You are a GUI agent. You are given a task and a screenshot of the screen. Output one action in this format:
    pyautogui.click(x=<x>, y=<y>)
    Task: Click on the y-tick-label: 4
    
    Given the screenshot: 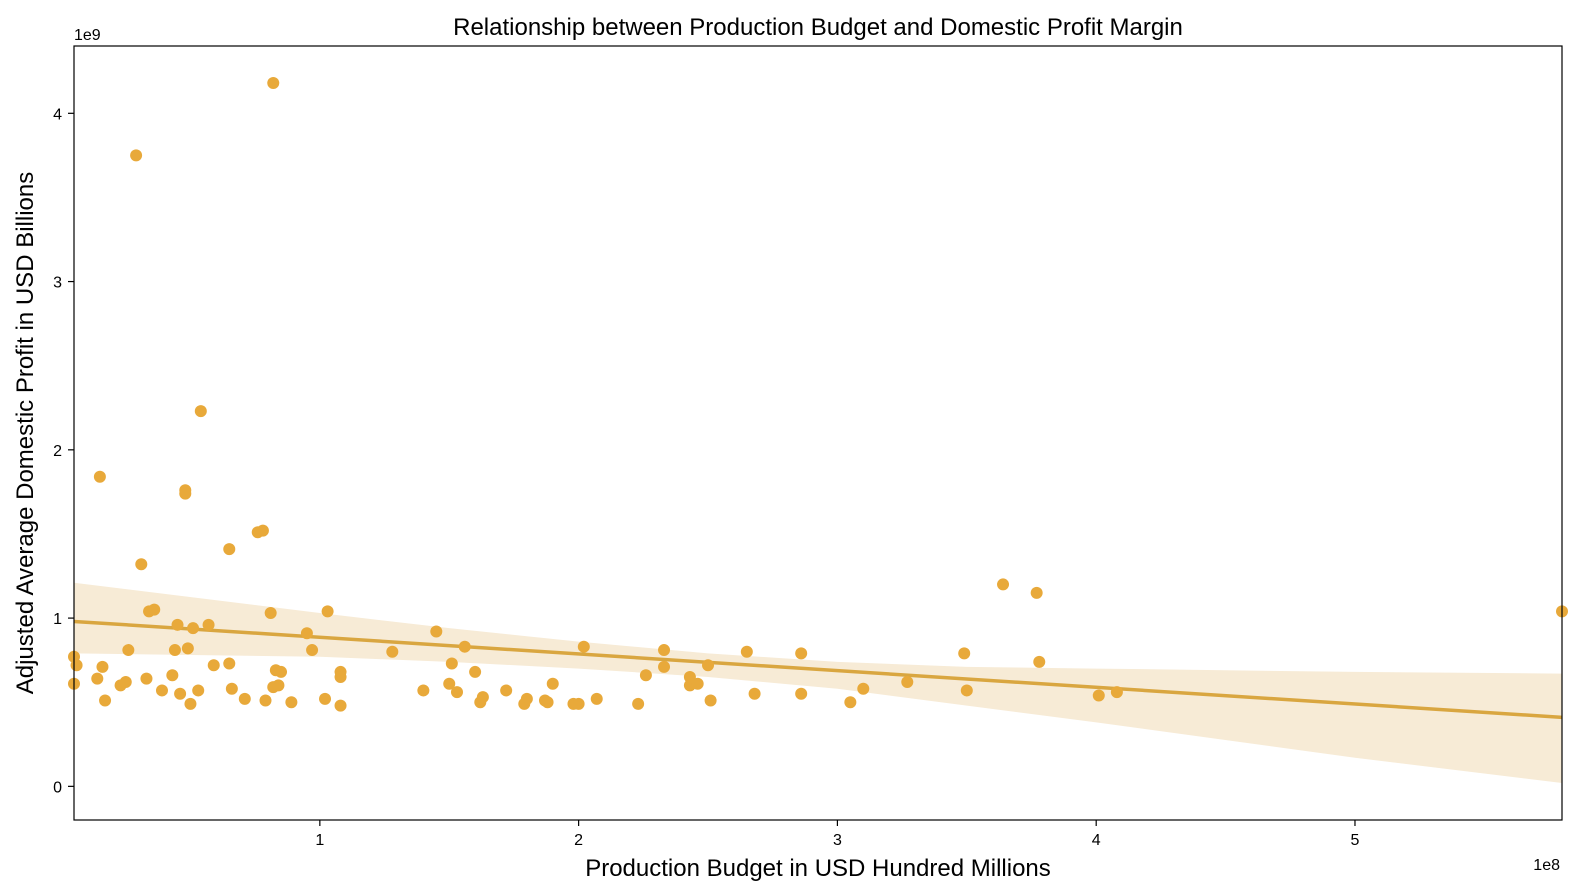 What is the action you would take?
    pyautogui.click(x=57, y=114)
    